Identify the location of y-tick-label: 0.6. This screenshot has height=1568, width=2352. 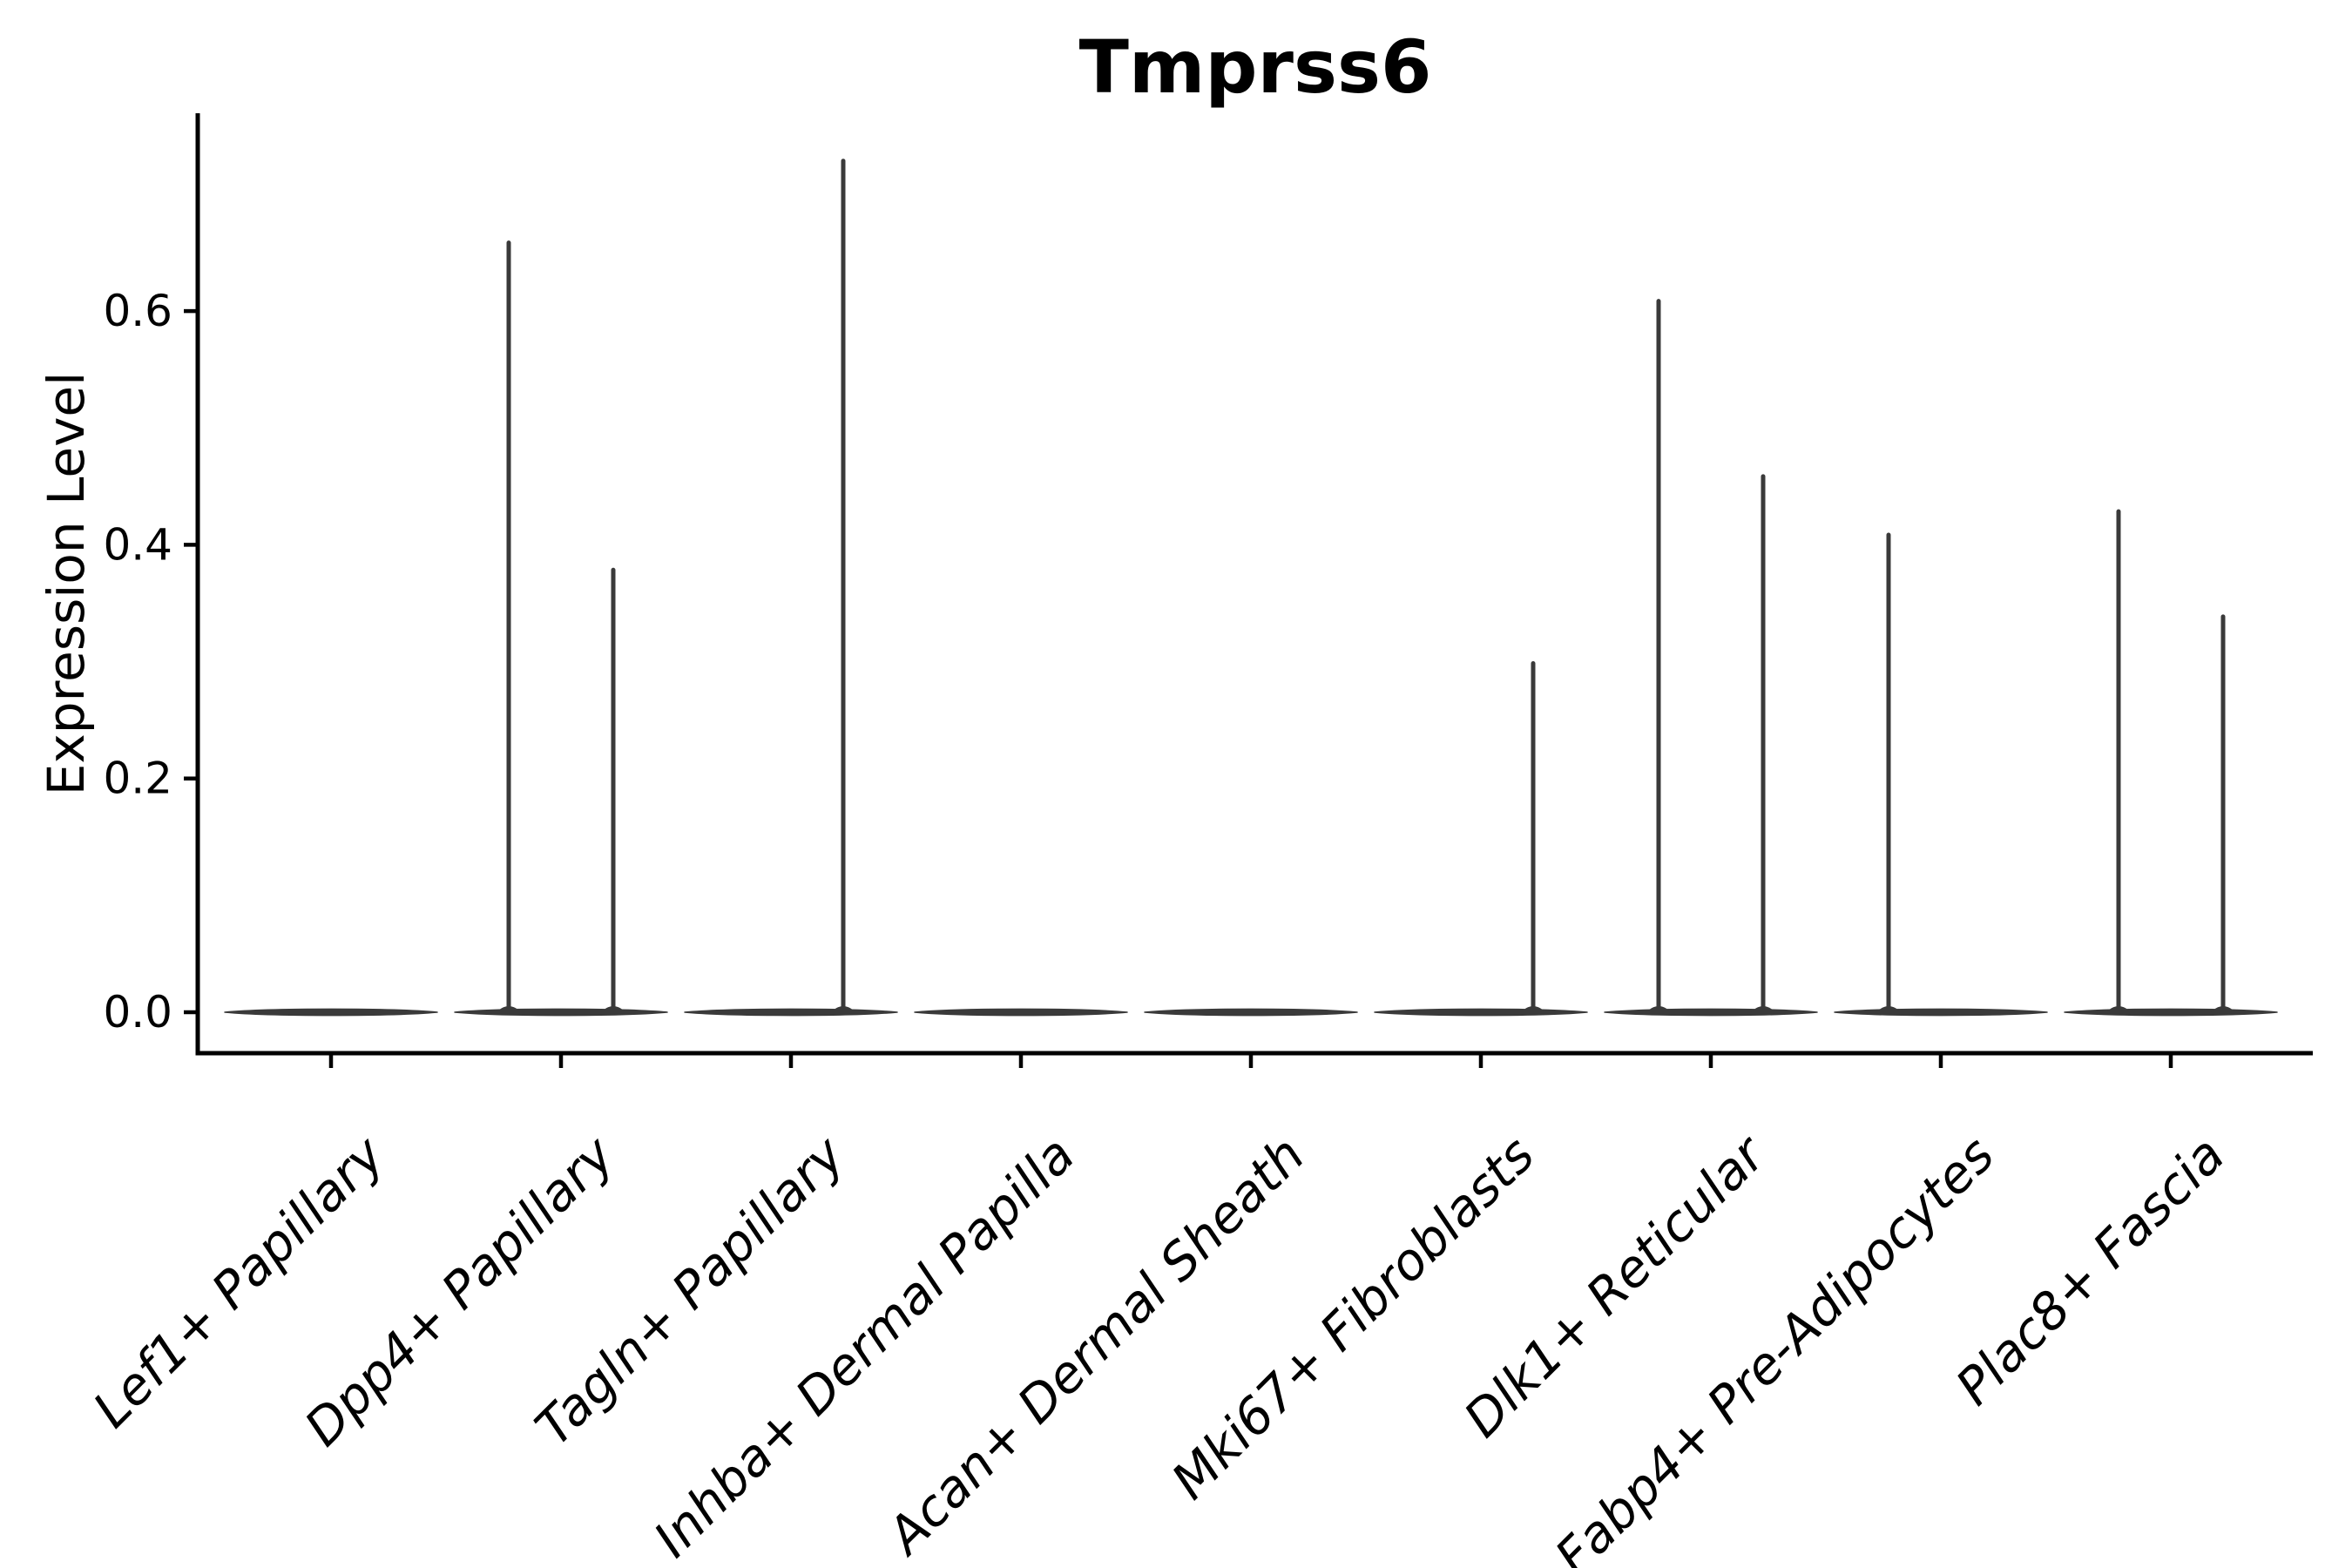
(137, 311).